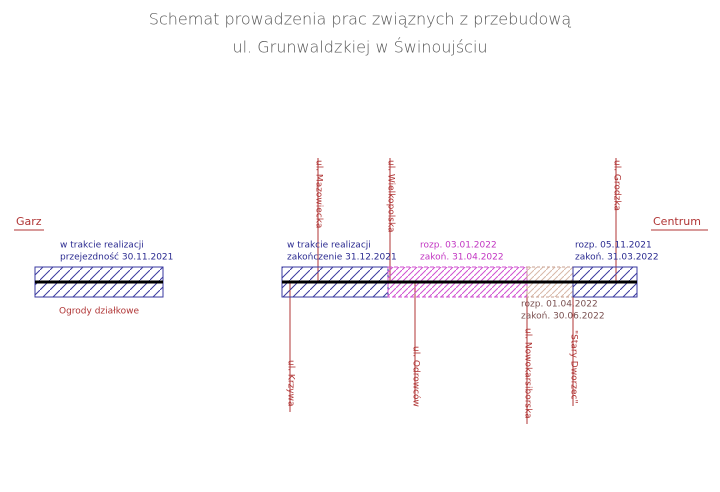 The width and height of the screenshot is (720, 492). What do you see at coordinates (563, 317) in the screenshot?
I see `segment-label: zakoń. 30.06.2022` at bounding box center [563, 317].